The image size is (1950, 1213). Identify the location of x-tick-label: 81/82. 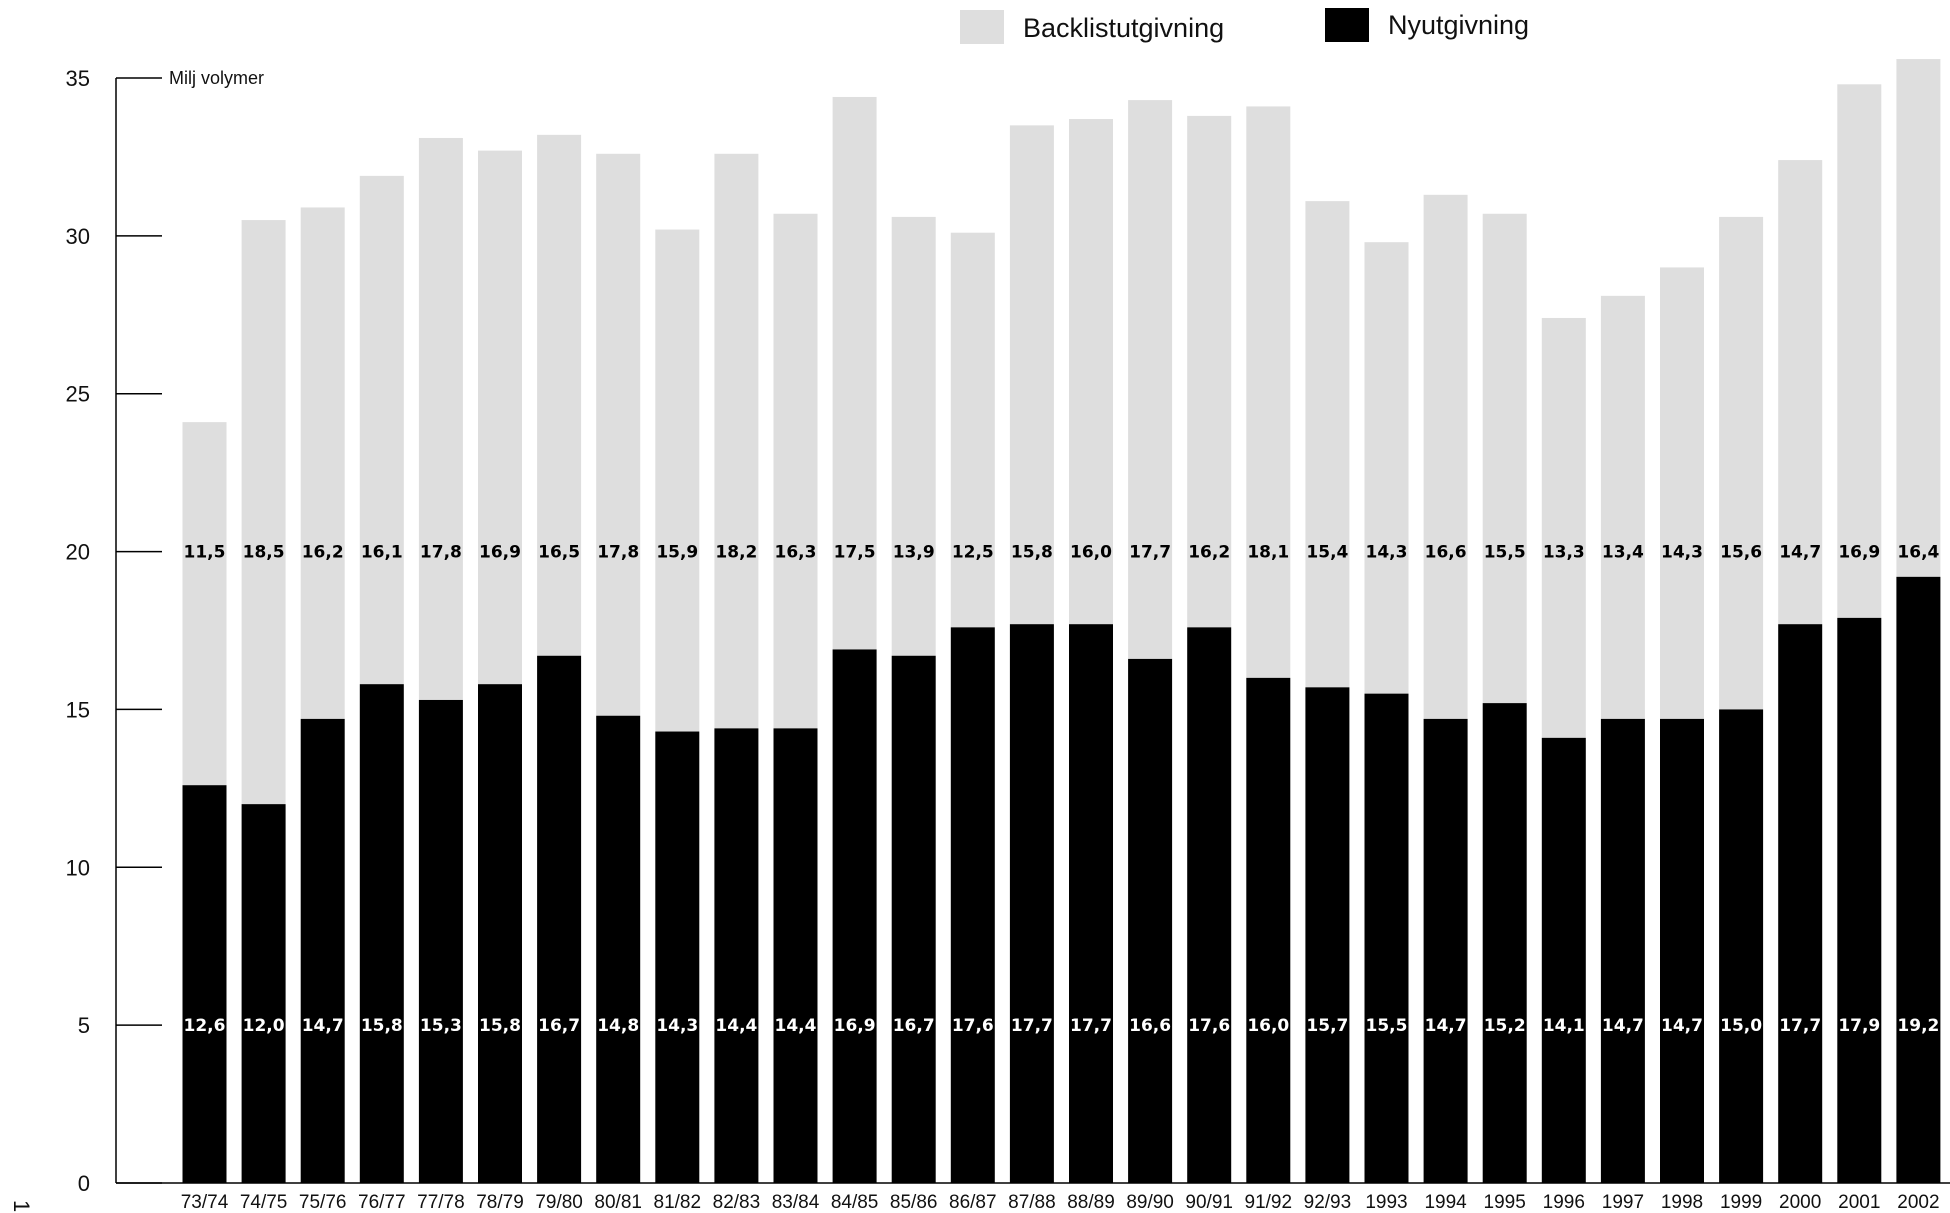
(678, 1202).